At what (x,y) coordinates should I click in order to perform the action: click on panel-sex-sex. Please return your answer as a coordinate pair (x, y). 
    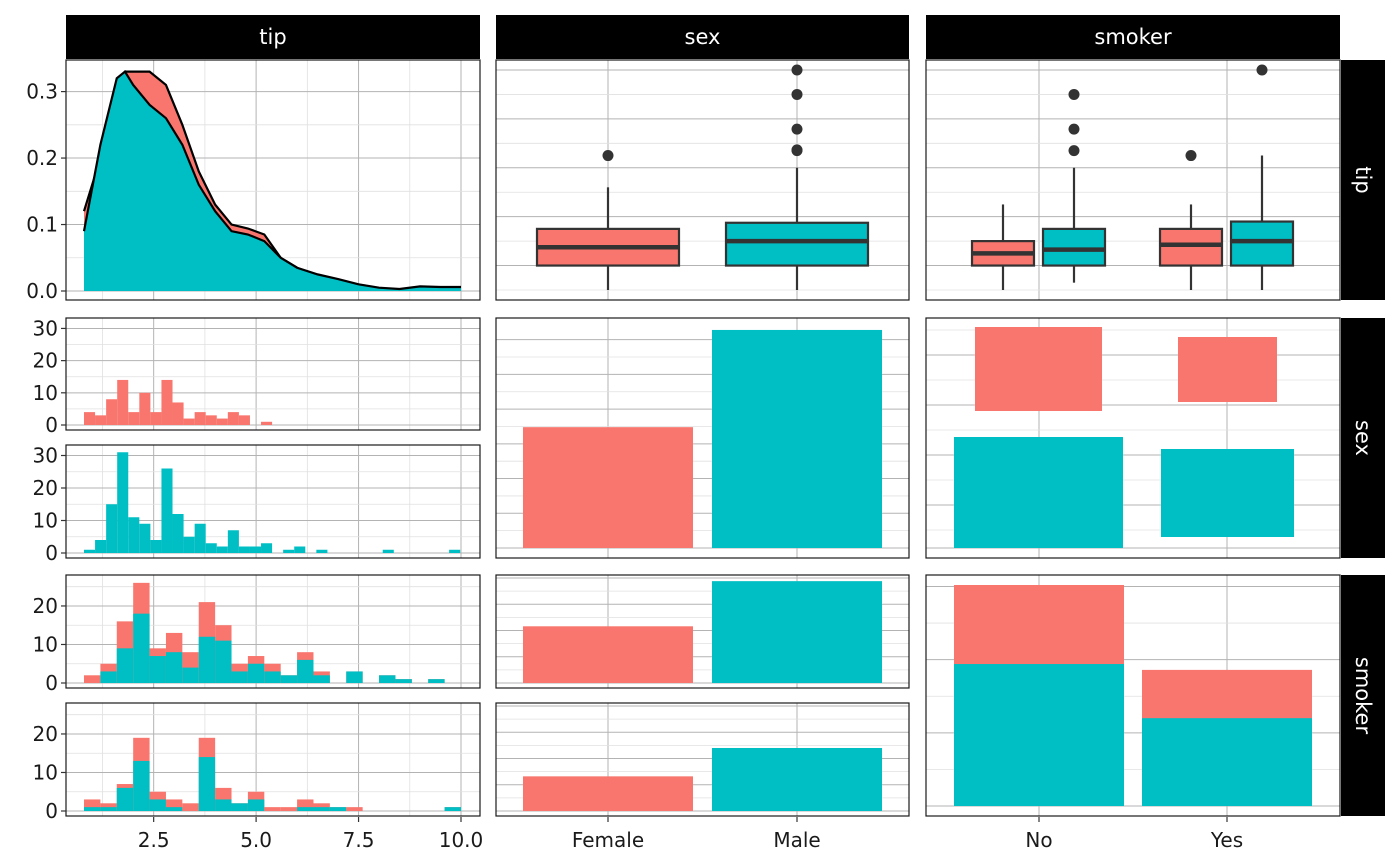
    Looking at the image, I should click on (702, 438).